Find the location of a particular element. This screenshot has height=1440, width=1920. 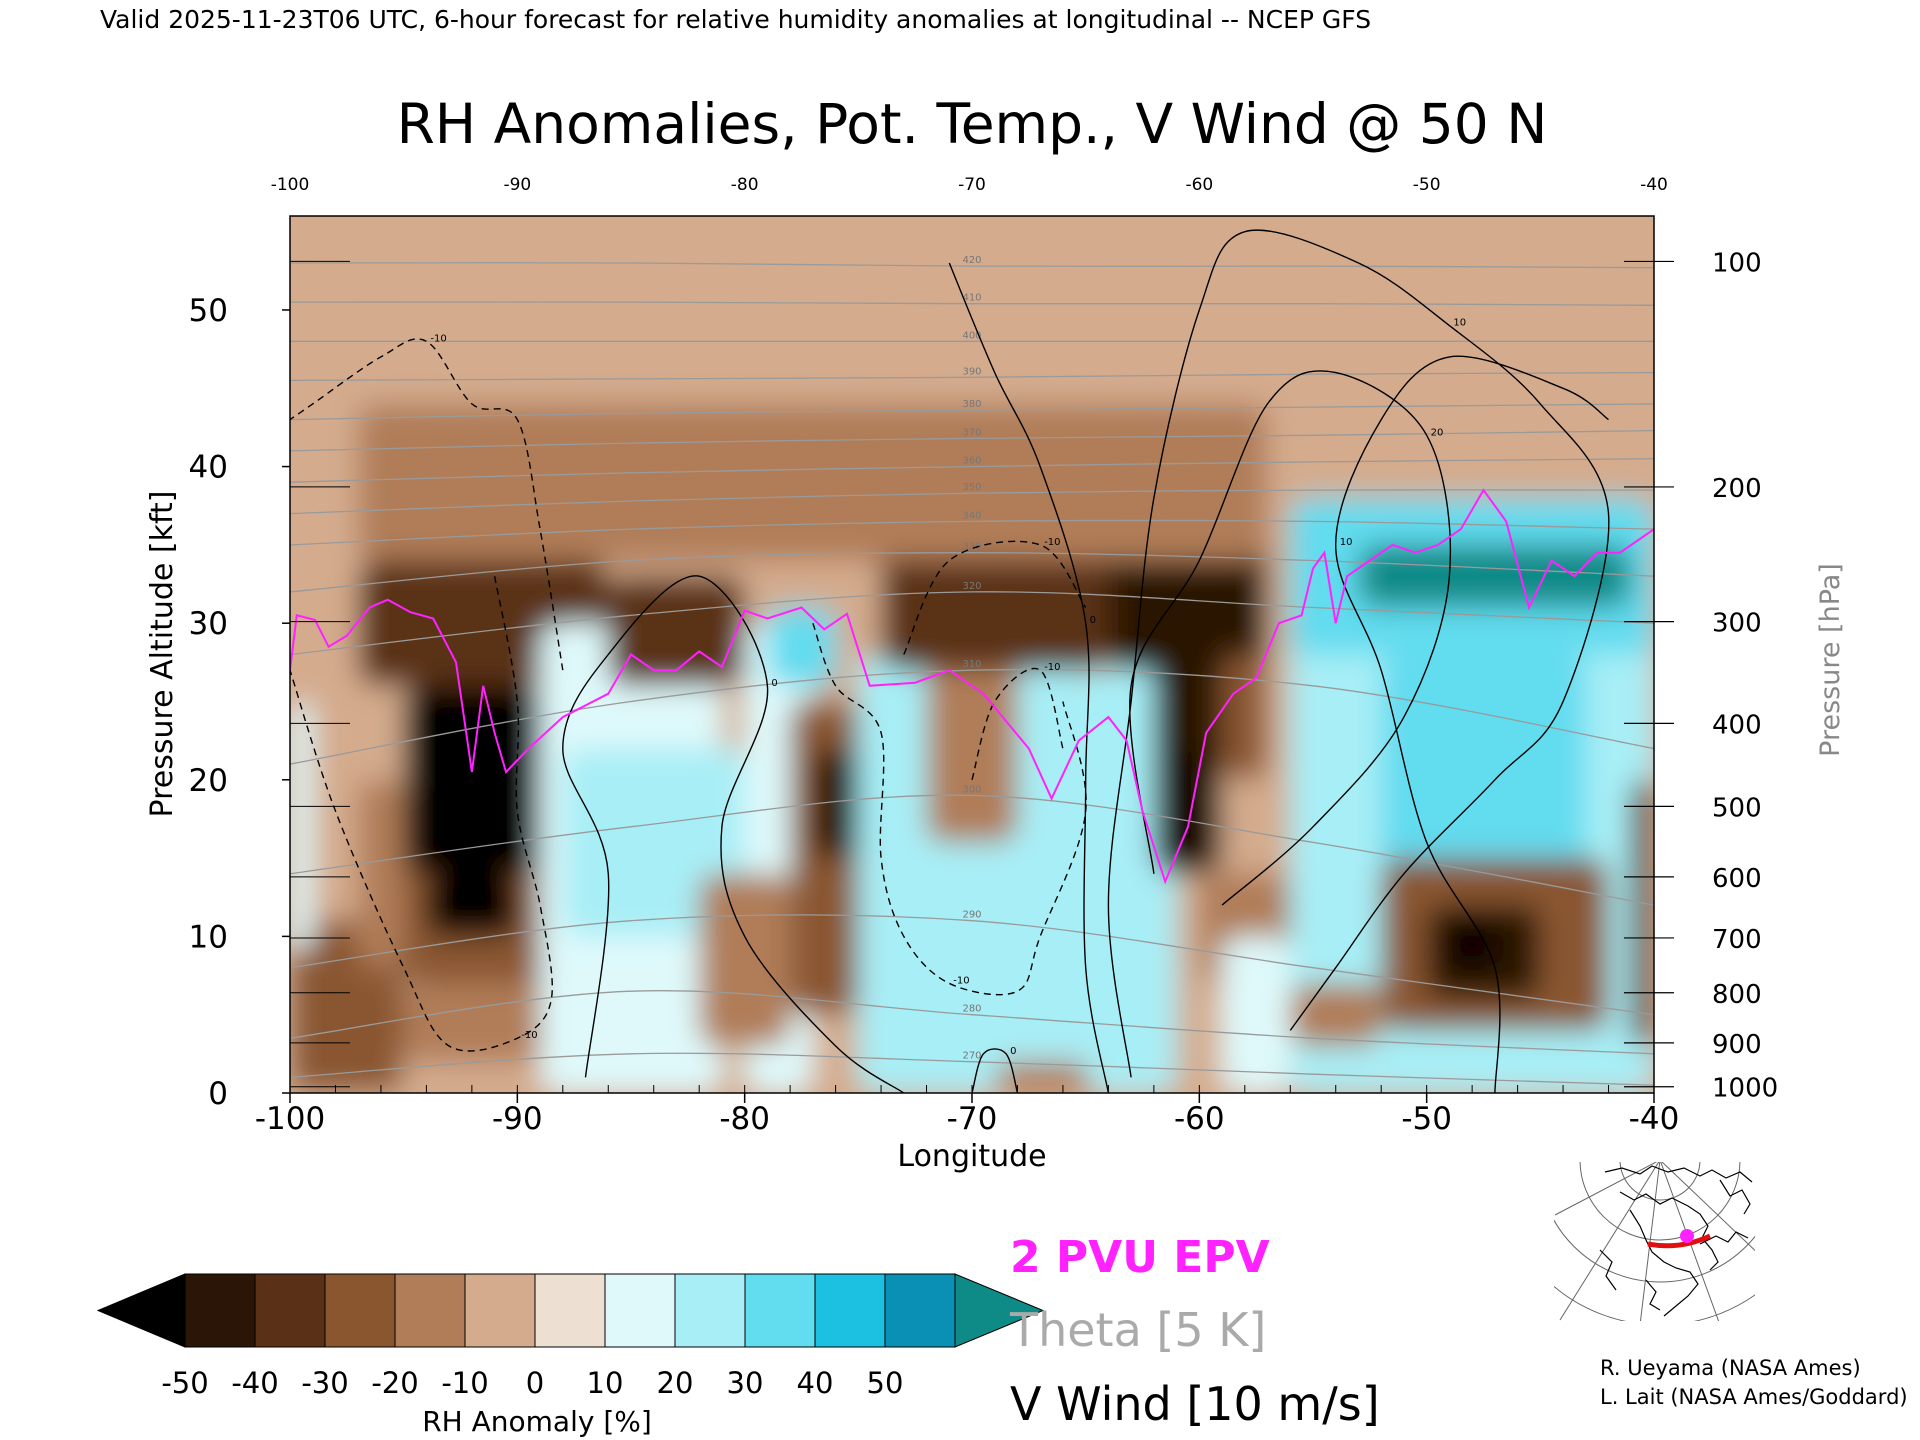

colorbar-tick-label: 20 is located at coordinates (675, 1383).